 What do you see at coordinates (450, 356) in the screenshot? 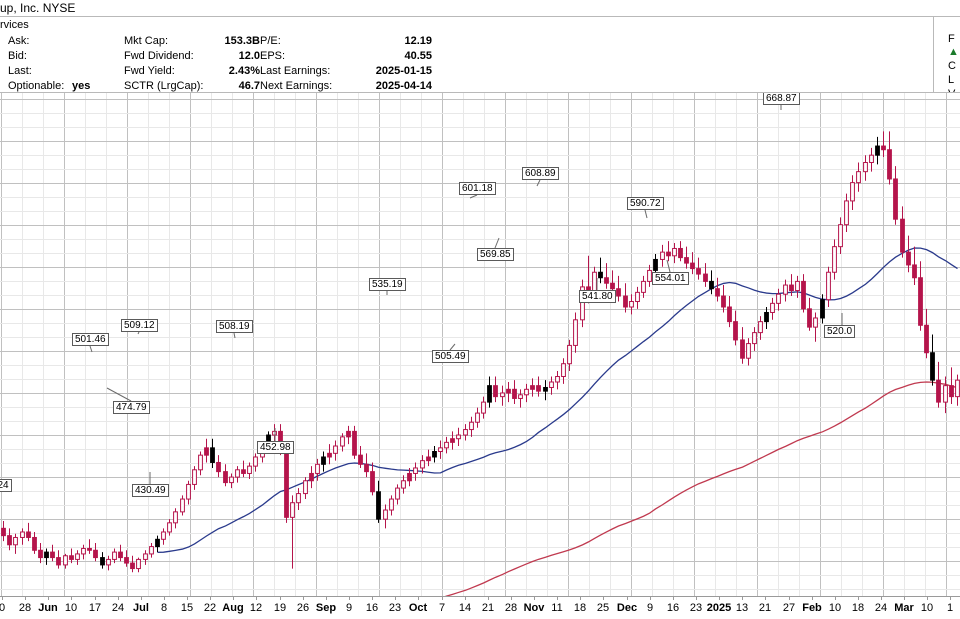
I see `price-label: 505.49` at bounding box center [450, 356].